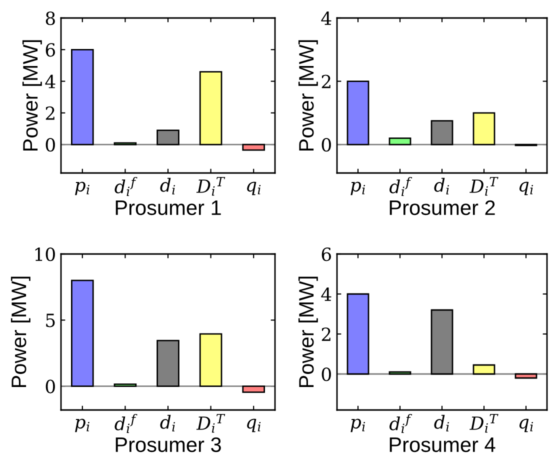  I want to click on x-axis-title: Prosumer 4, so click(443, 445).